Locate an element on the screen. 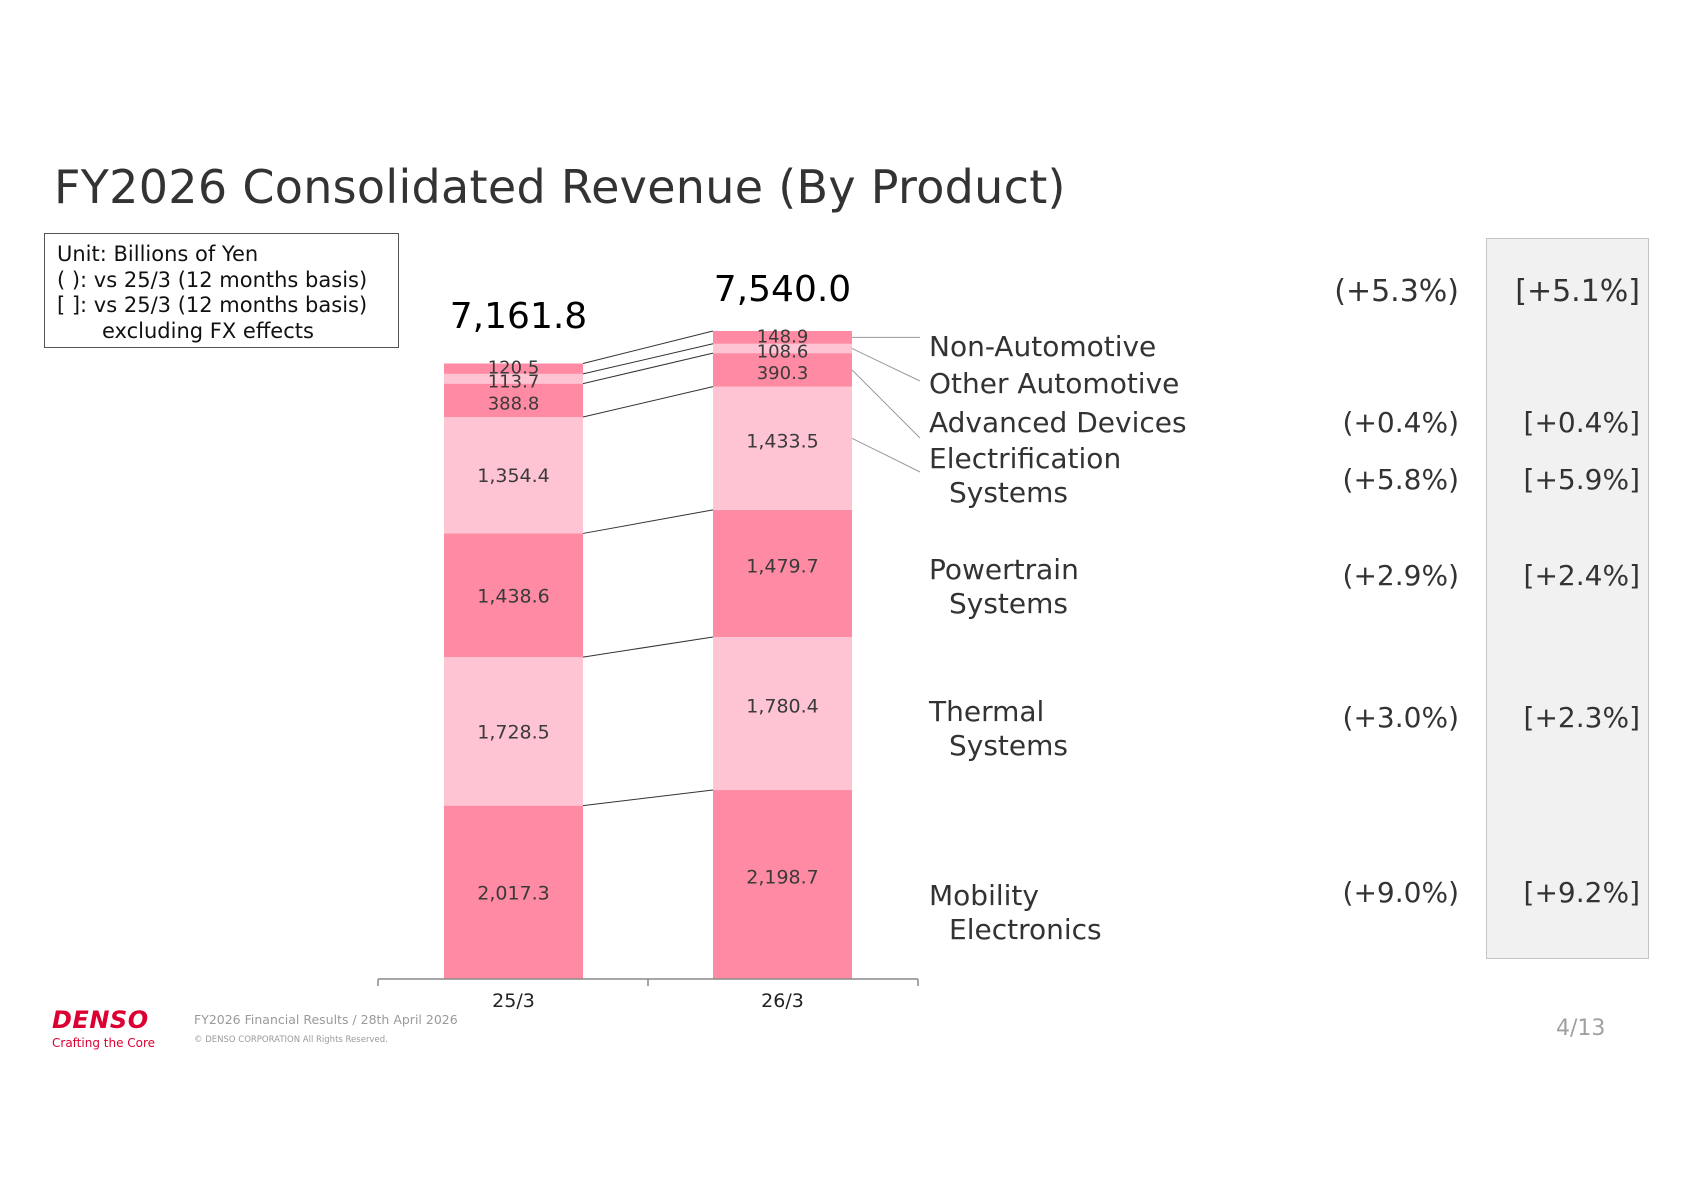  category-label: Electronics is located at coordinates (1025, 929).